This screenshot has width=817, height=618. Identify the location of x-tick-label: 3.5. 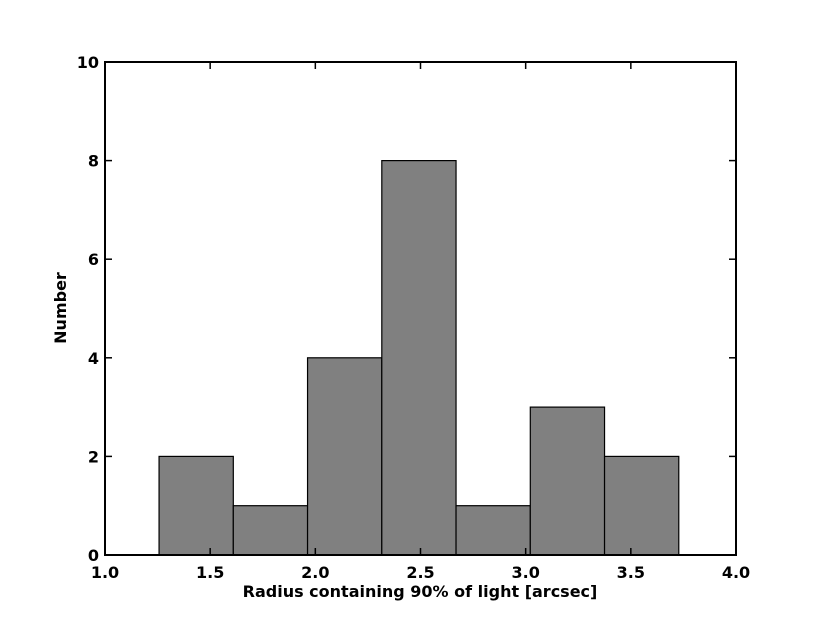
(631, 572).